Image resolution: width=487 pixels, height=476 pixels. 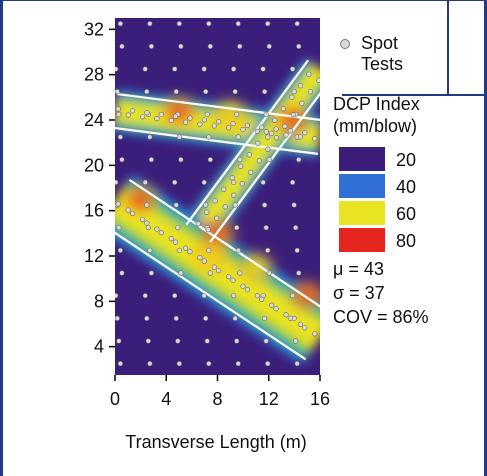 I want to click on y-tick-label: 32, so click(x=94, y=29).